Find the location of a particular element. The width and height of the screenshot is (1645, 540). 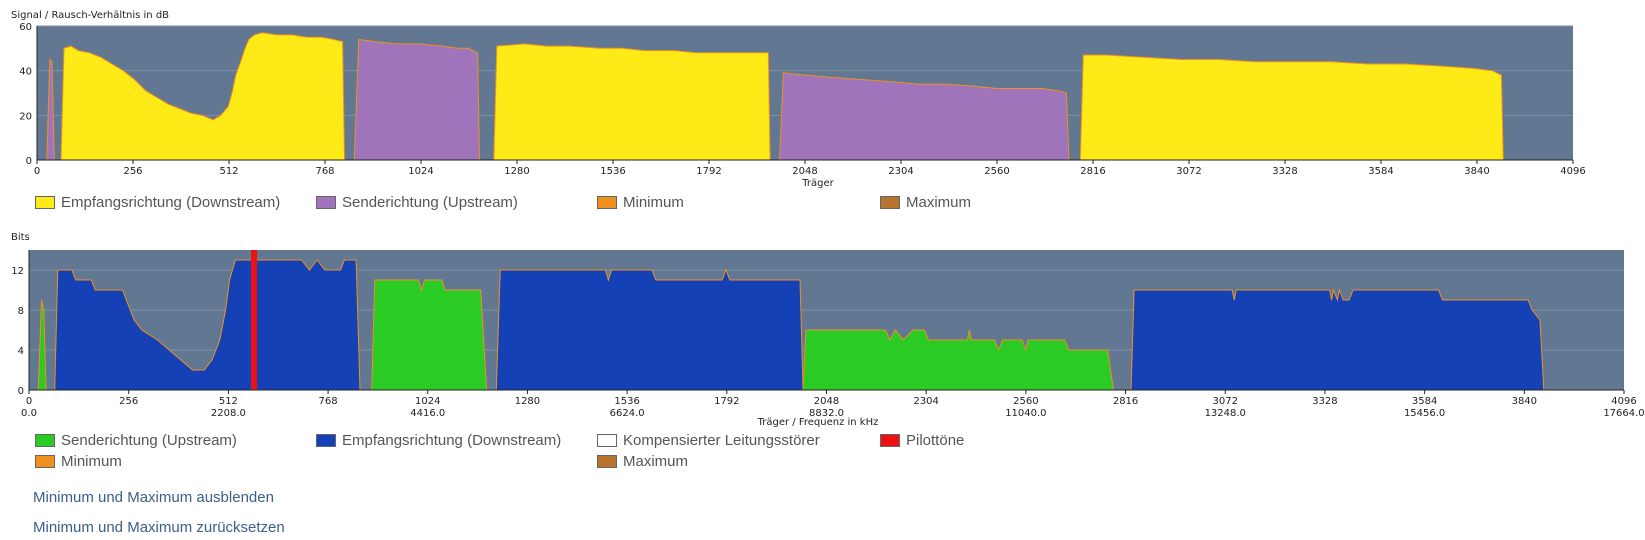

reset-minmax-link: Minimum und Maximum zurücksetzen is located at coordinates (159, 527).